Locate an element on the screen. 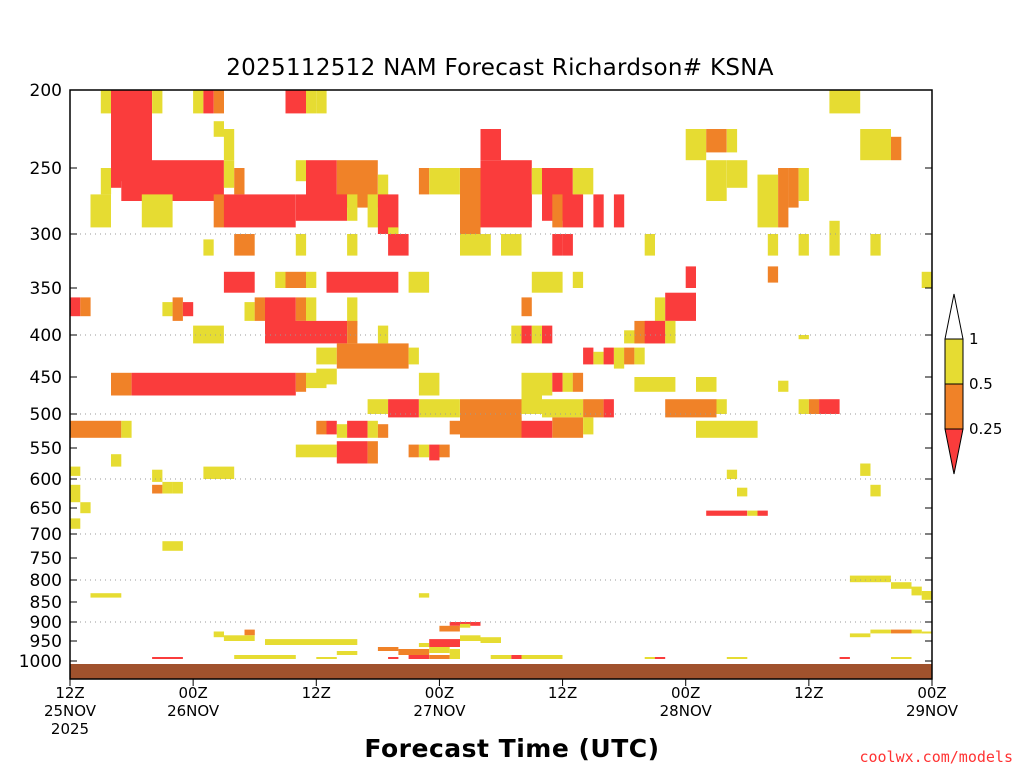  legend: 1 0.5 0.25 is located at coordinates (973, 384).